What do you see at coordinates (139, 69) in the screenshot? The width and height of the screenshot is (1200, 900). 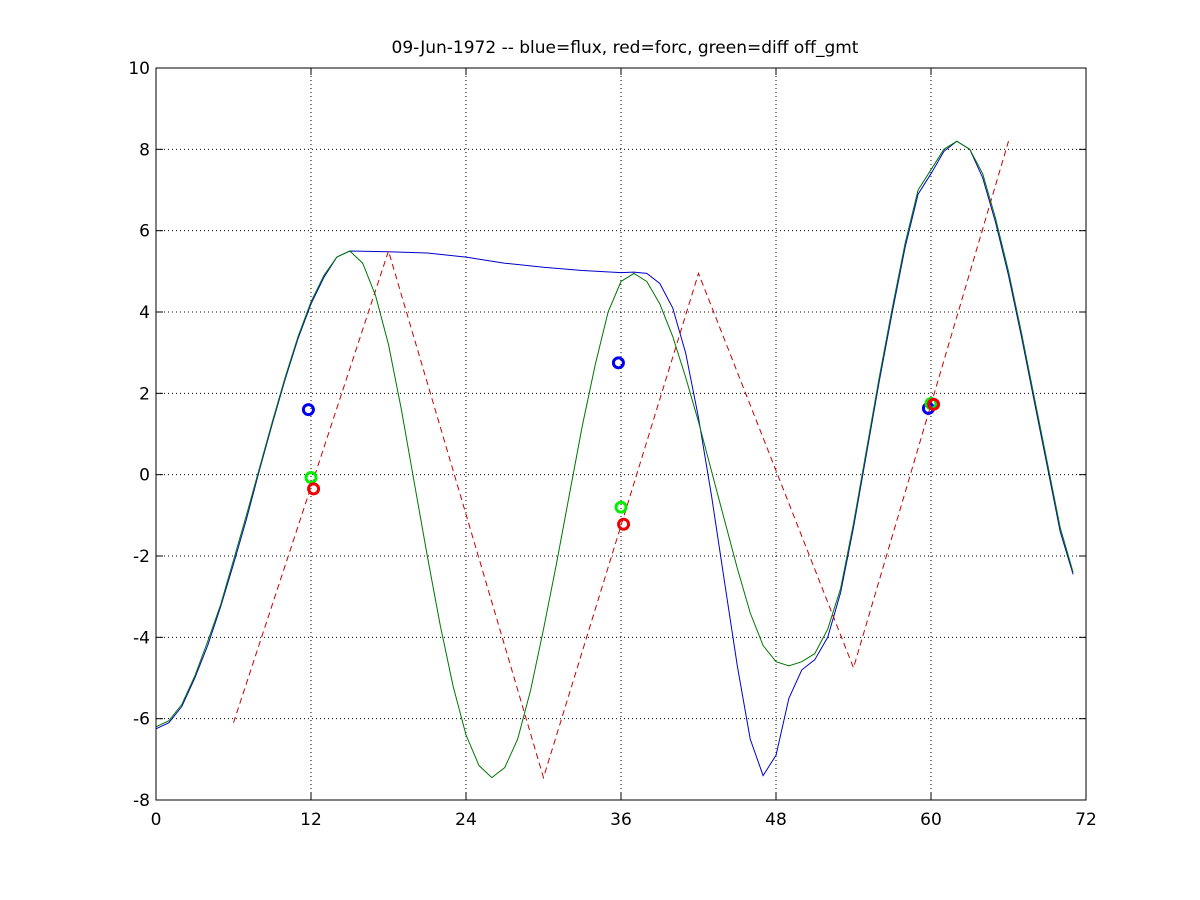 I see `y-tick-label: 10` at bounding box center [139, 69].